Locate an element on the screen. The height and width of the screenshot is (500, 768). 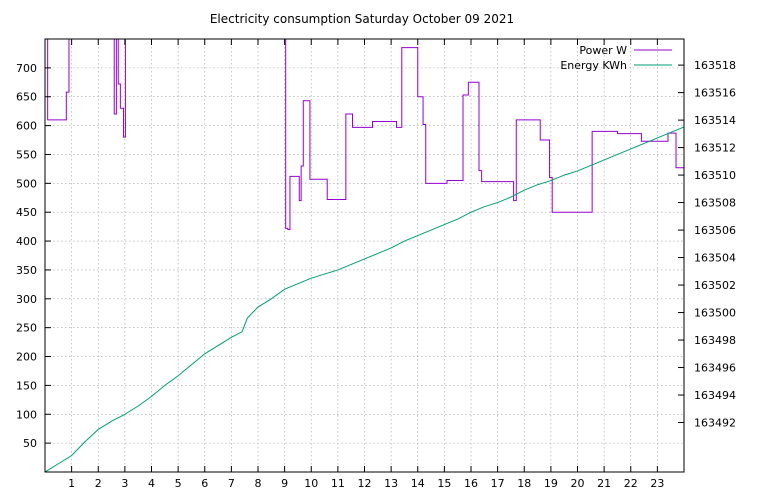
x-tick-label: 14 is located at coordinates (418, 483).